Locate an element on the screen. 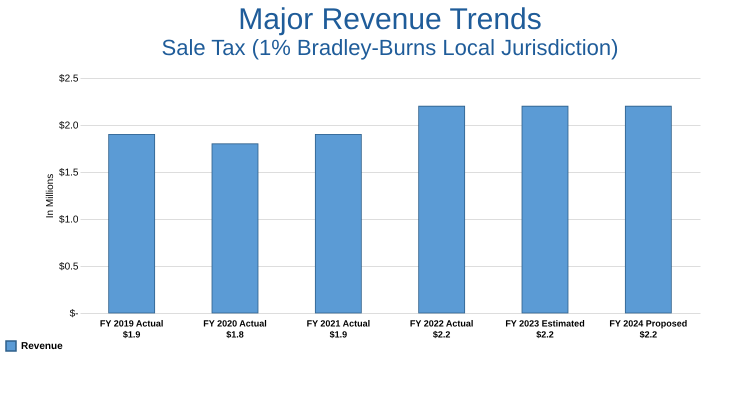  y-tick-label: $- is located at coordinates (74, 314).